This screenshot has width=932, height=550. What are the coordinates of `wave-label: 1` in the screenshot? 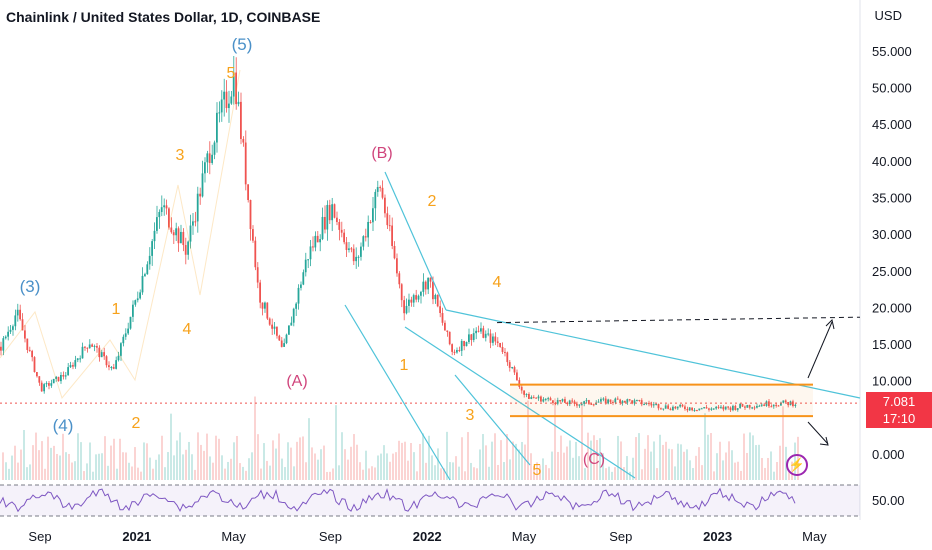 It's located at (116, 309).